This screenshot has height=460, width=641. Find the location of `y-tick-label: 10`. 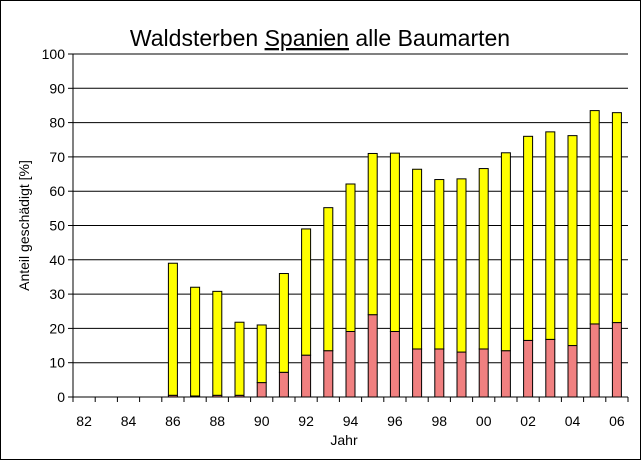

y-tick-label: 10 is located at coordinates (57, 363).